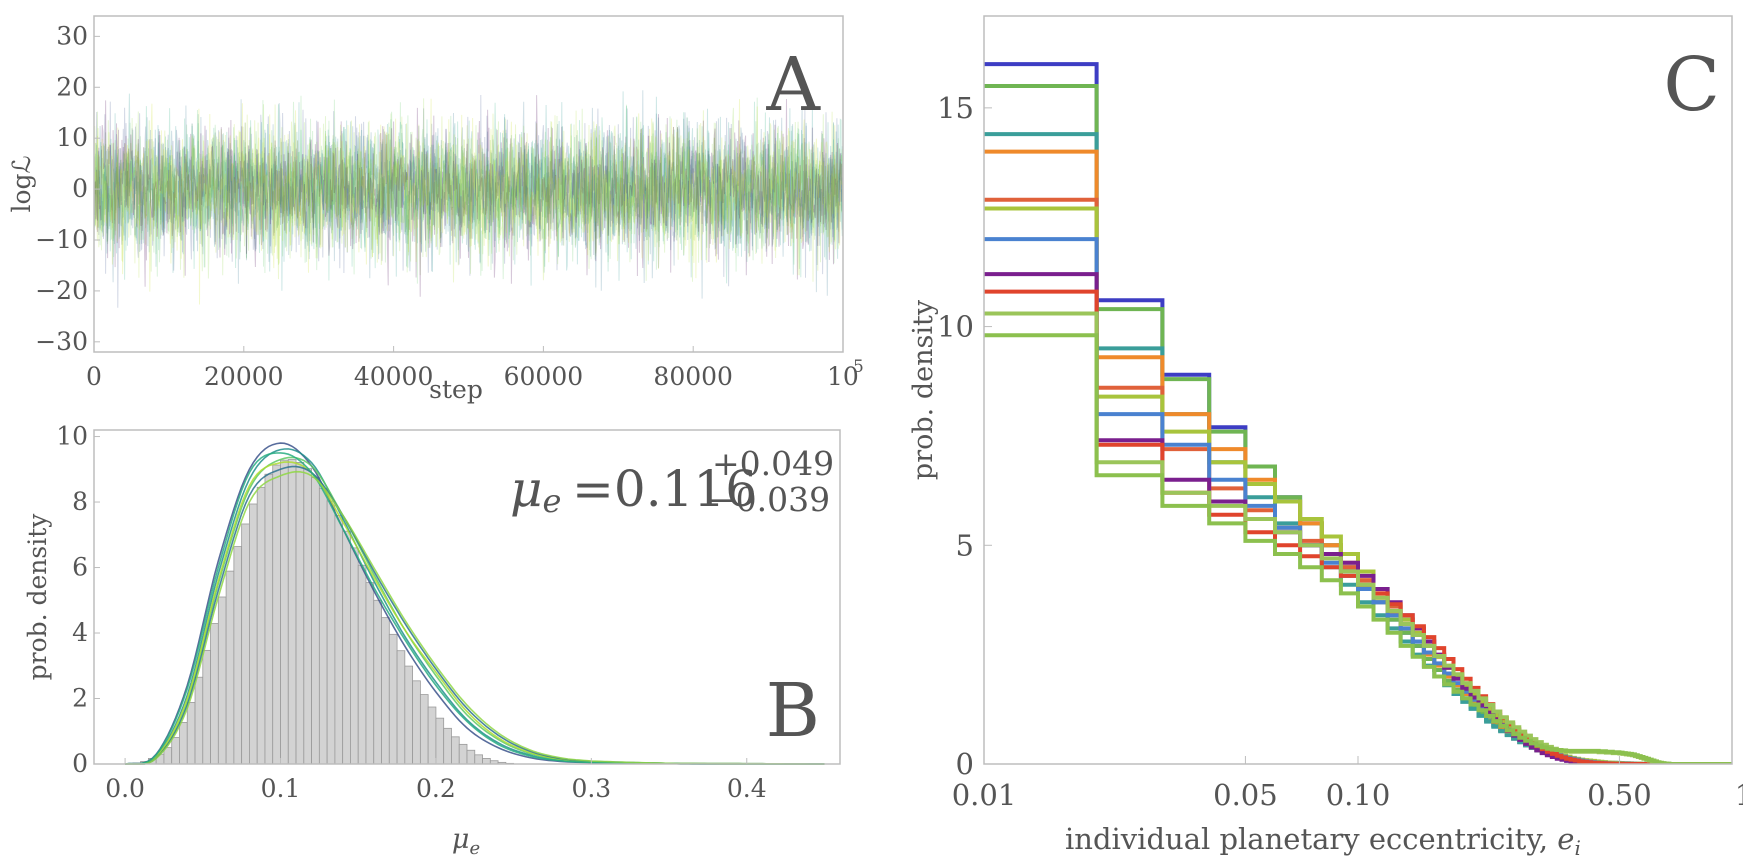  I want to click on trace-lines, so click(468, 199).